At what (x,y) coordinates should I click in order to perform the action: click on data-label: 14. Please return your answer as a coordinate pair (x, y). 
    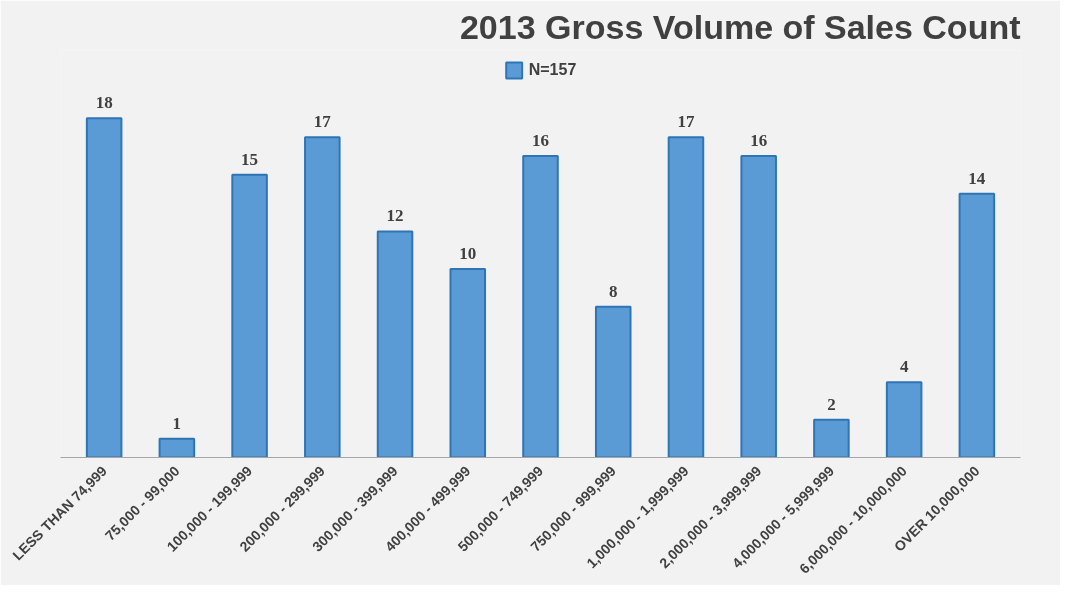
    Looking at the image, I should click on (977, 178).